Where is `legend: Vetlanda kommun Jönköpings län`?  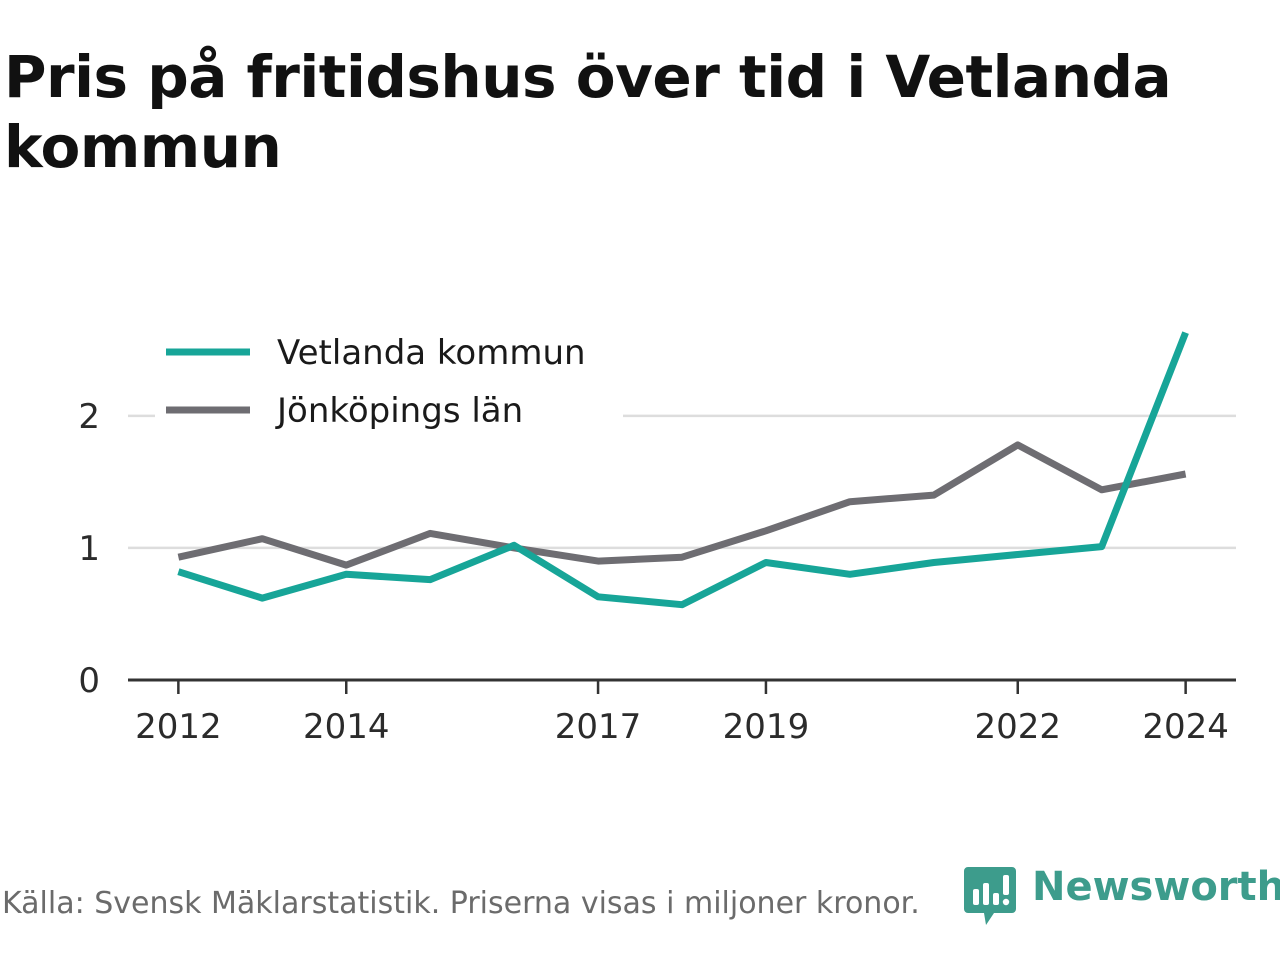
legend: Vetlanda kommun Jönköpings län is located at coordinates (389, 376).